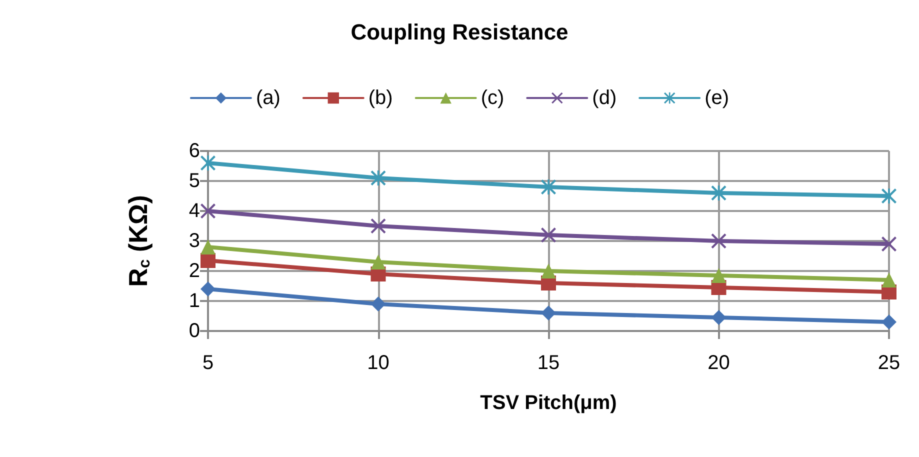 This screenshot has height=457, width=919. Describe the element at coordinates (548, 403) in the screenshot. I see `x-axis-title: TSV Pitch(μm)` at that location.